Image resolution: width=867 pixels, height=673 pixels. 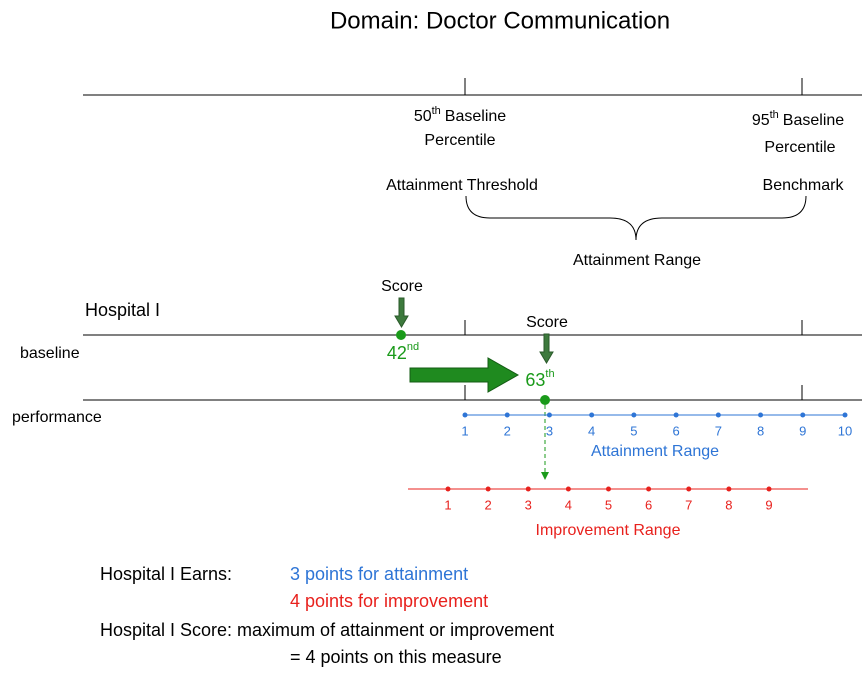 I want to click on baseline-dot, so click(x=401, y=335).